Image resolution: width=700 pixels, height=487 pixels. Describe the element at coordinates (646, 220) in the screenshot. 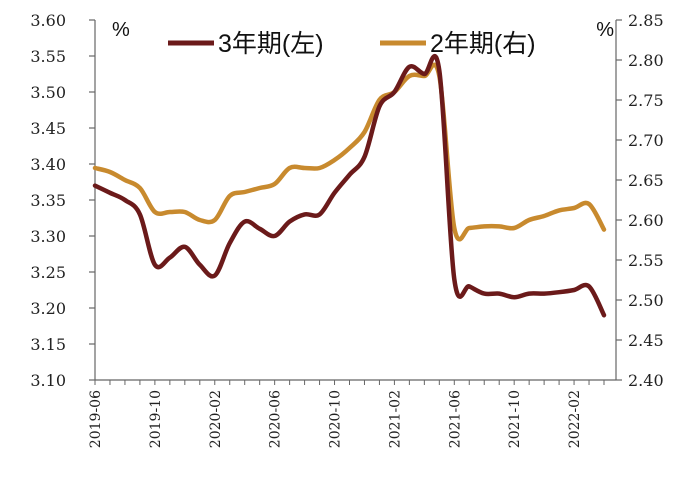

I see `right-tick-label: 2.60` at that location.